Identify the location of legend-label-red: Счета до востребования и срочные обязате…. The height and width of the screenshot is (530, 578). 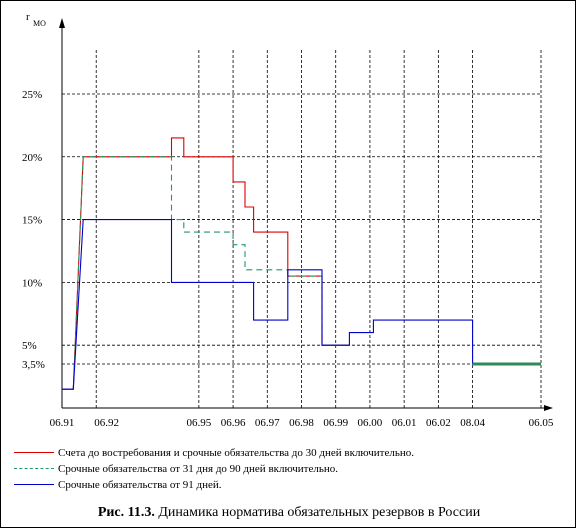
(236, 453).